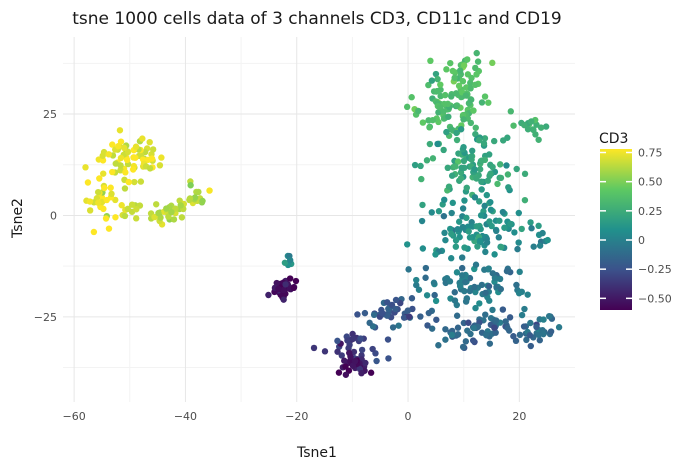 The image size is (700, 469). What do you see at coordinates (53, 215) in the screenshot?
I see `y-tick-label: 0` at bounding box center [53, 215].